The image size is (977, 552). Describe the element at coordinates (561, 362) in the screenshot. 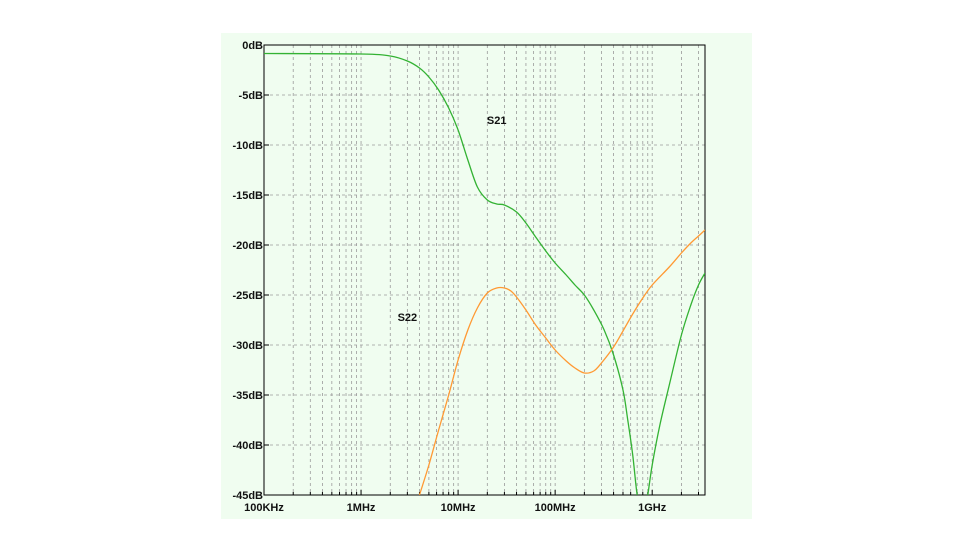

I see `series-line-s22` at that location.